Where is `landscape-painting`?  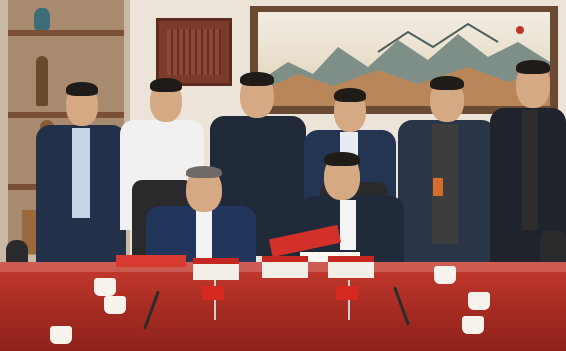
landscape-painting is located at coordinates (404, 59).